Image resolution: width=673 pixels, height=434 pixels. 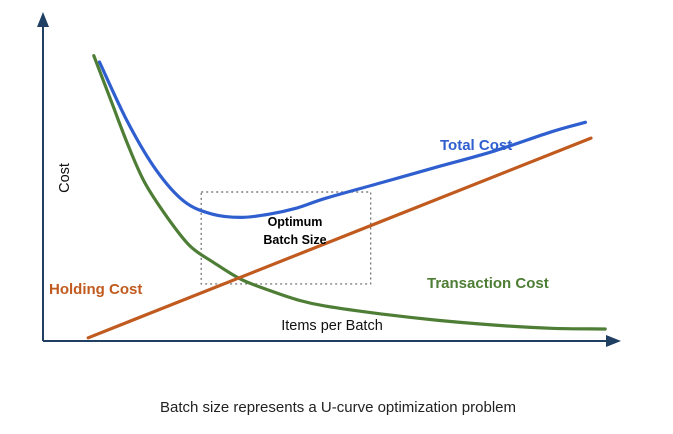 What do you see at coordinates (488, 283) in the screenshot?
I see `legend-label-transaction-cost: Transaction Cost` at bounding box center [488, 283].